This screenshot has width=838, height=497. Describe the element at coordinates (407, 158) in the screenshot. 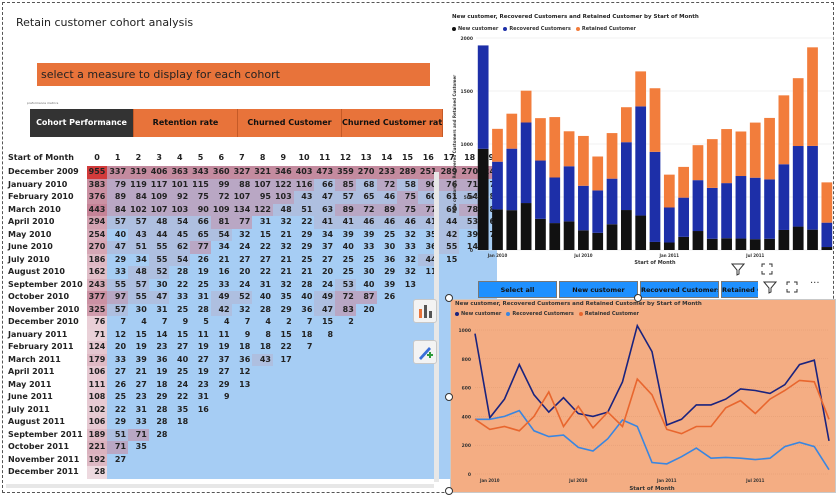

I see `column-header: 15` at that location.